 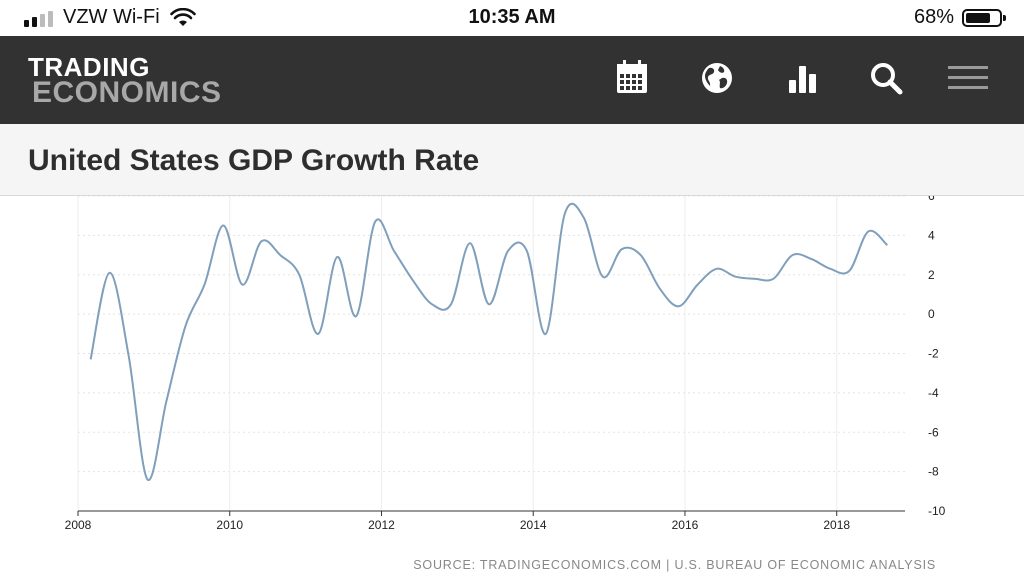 I want to click on y-tick-label: -6, so click(x=933, y=432).